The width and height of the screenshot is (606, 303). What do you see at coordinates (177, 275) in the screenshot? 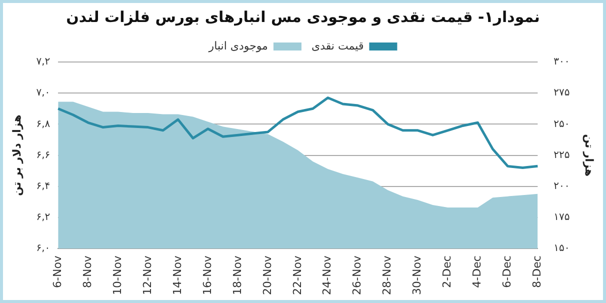
I see `x-tick-label: 14-Nov` at bounding box center [177, 275].